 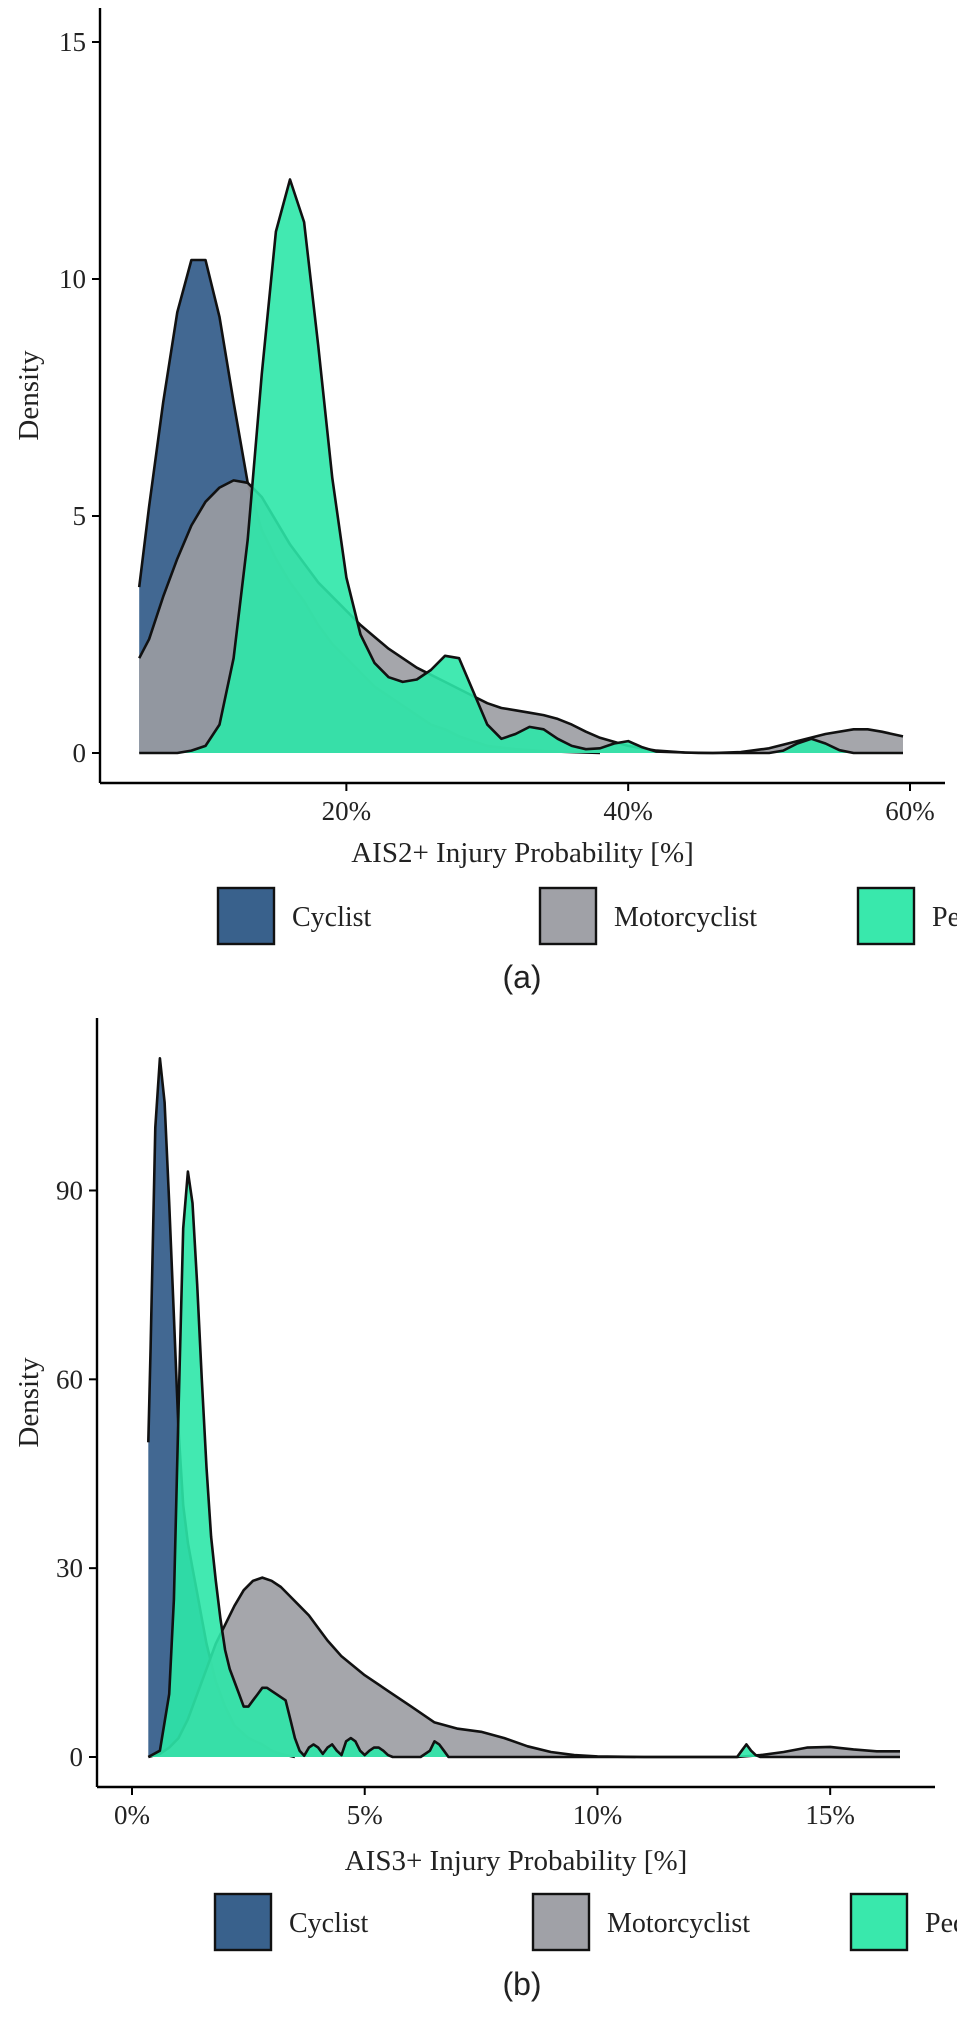 I want to click on y-ticks: 0 5 10 15, so click(x=79, y=397).